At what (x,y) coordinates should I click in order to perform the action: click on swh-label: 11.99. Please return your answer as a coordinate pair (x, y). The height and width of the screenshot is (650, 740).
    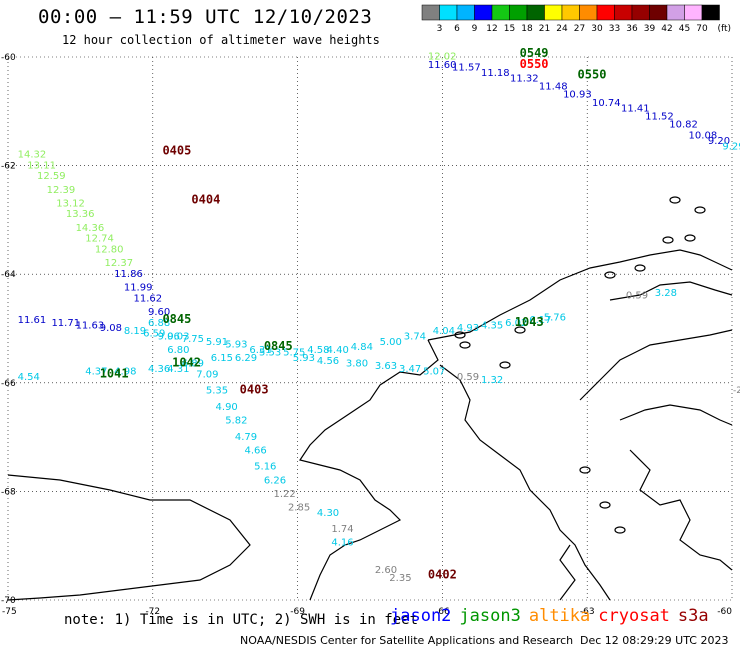
    Looking at the image, I should click on (138, 287).